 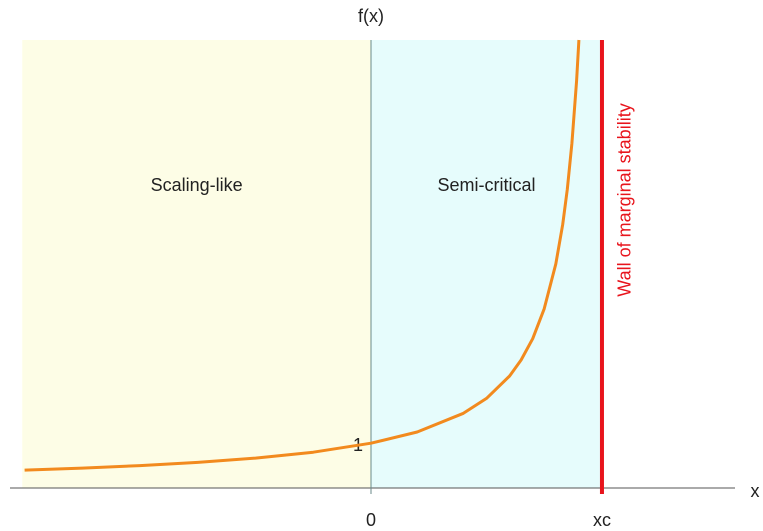 I want to click on y-axis-label: f(x), so click(x=371, y=16).